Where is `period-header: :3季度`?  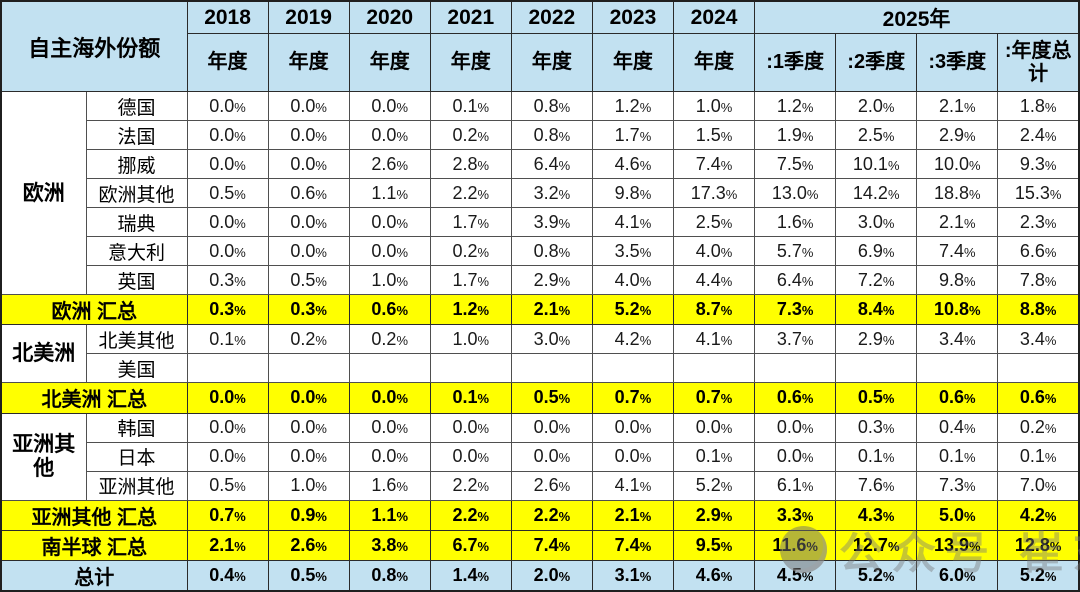
period-header: :3季度 is located at coordinates (957, 62).